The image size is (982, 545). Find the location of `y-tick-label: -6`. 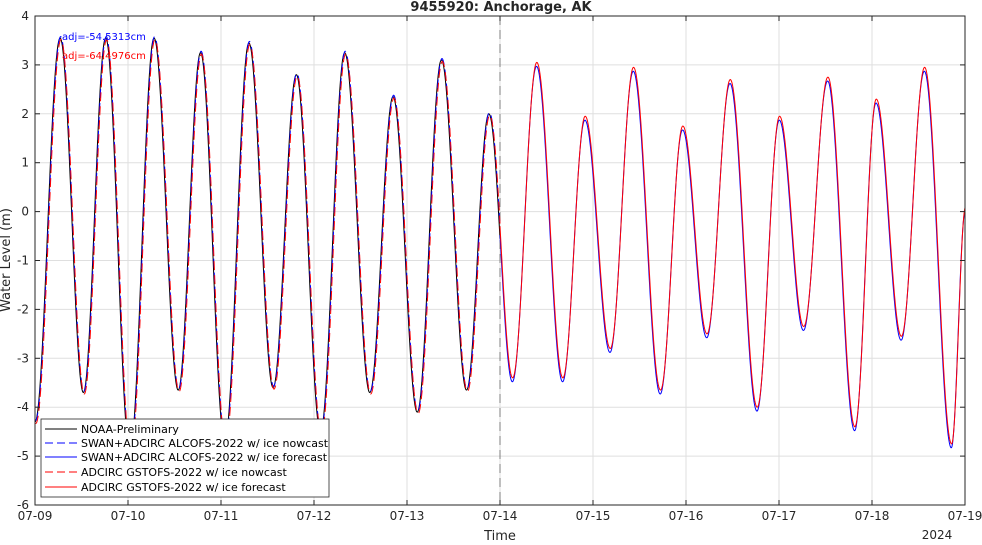

y-tick-label: -6 is located at coordinates (23, 505).